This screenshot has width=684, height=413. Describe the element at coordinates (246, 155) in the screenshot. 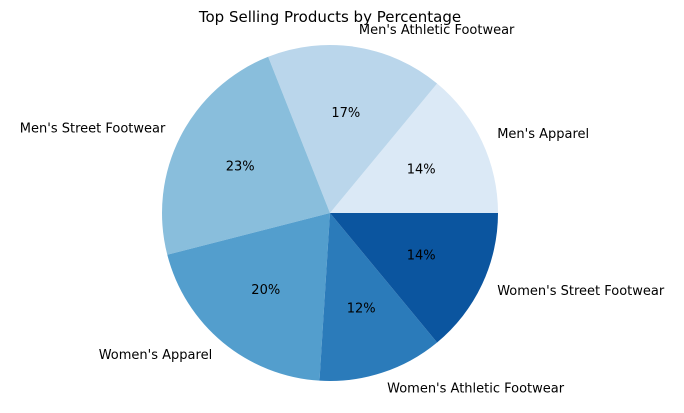

I see `pie-slice-men-s-street-footwear` at that location.